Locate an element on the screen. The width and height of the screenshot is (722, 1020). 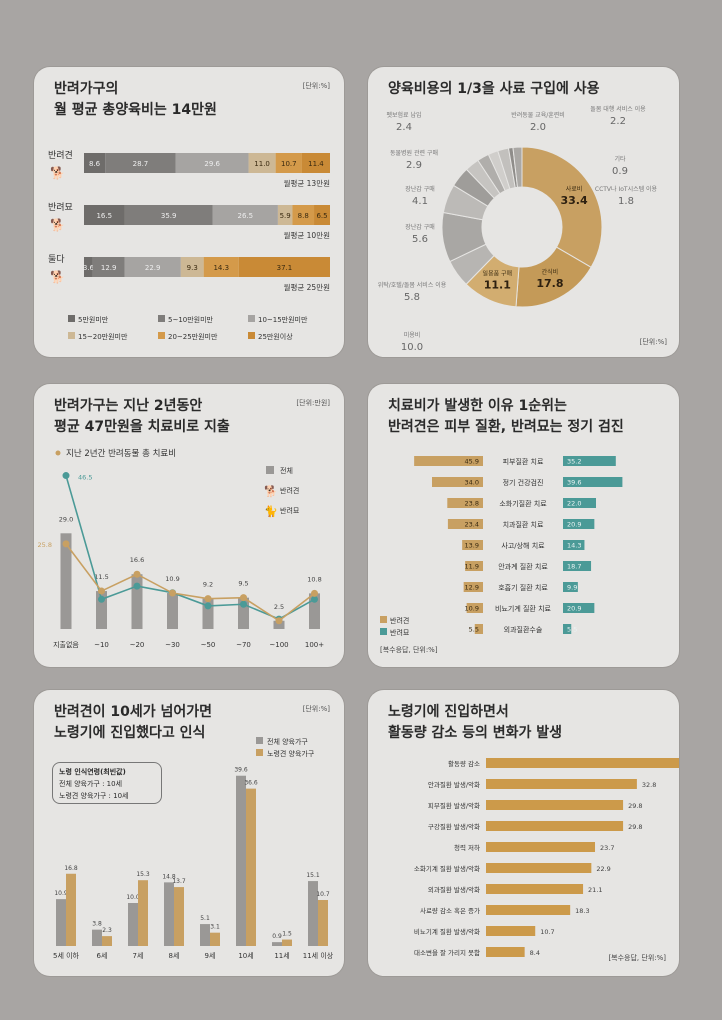
data-label: 8.8 is located at coordinates (303, 216).